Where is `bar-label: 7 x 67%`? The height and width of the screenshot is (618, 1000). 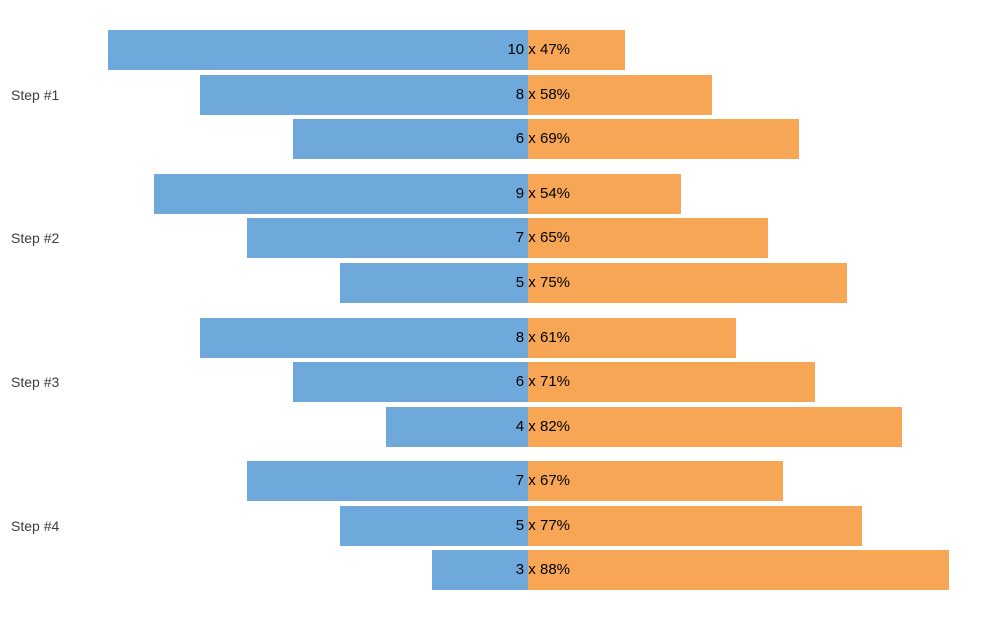 bar-label: 7 x 67% is located at coordinates (542, 481).